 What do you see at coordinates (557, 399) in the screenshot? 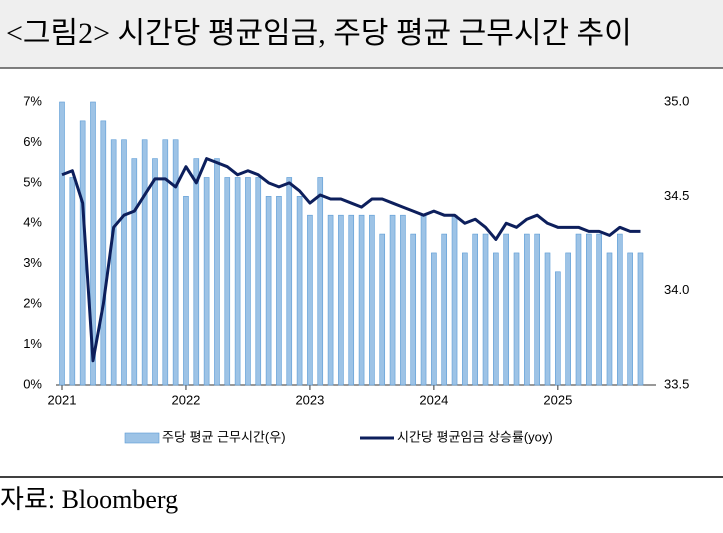
I see `x-tick-label: 2025` at bounding box center [557, 399].